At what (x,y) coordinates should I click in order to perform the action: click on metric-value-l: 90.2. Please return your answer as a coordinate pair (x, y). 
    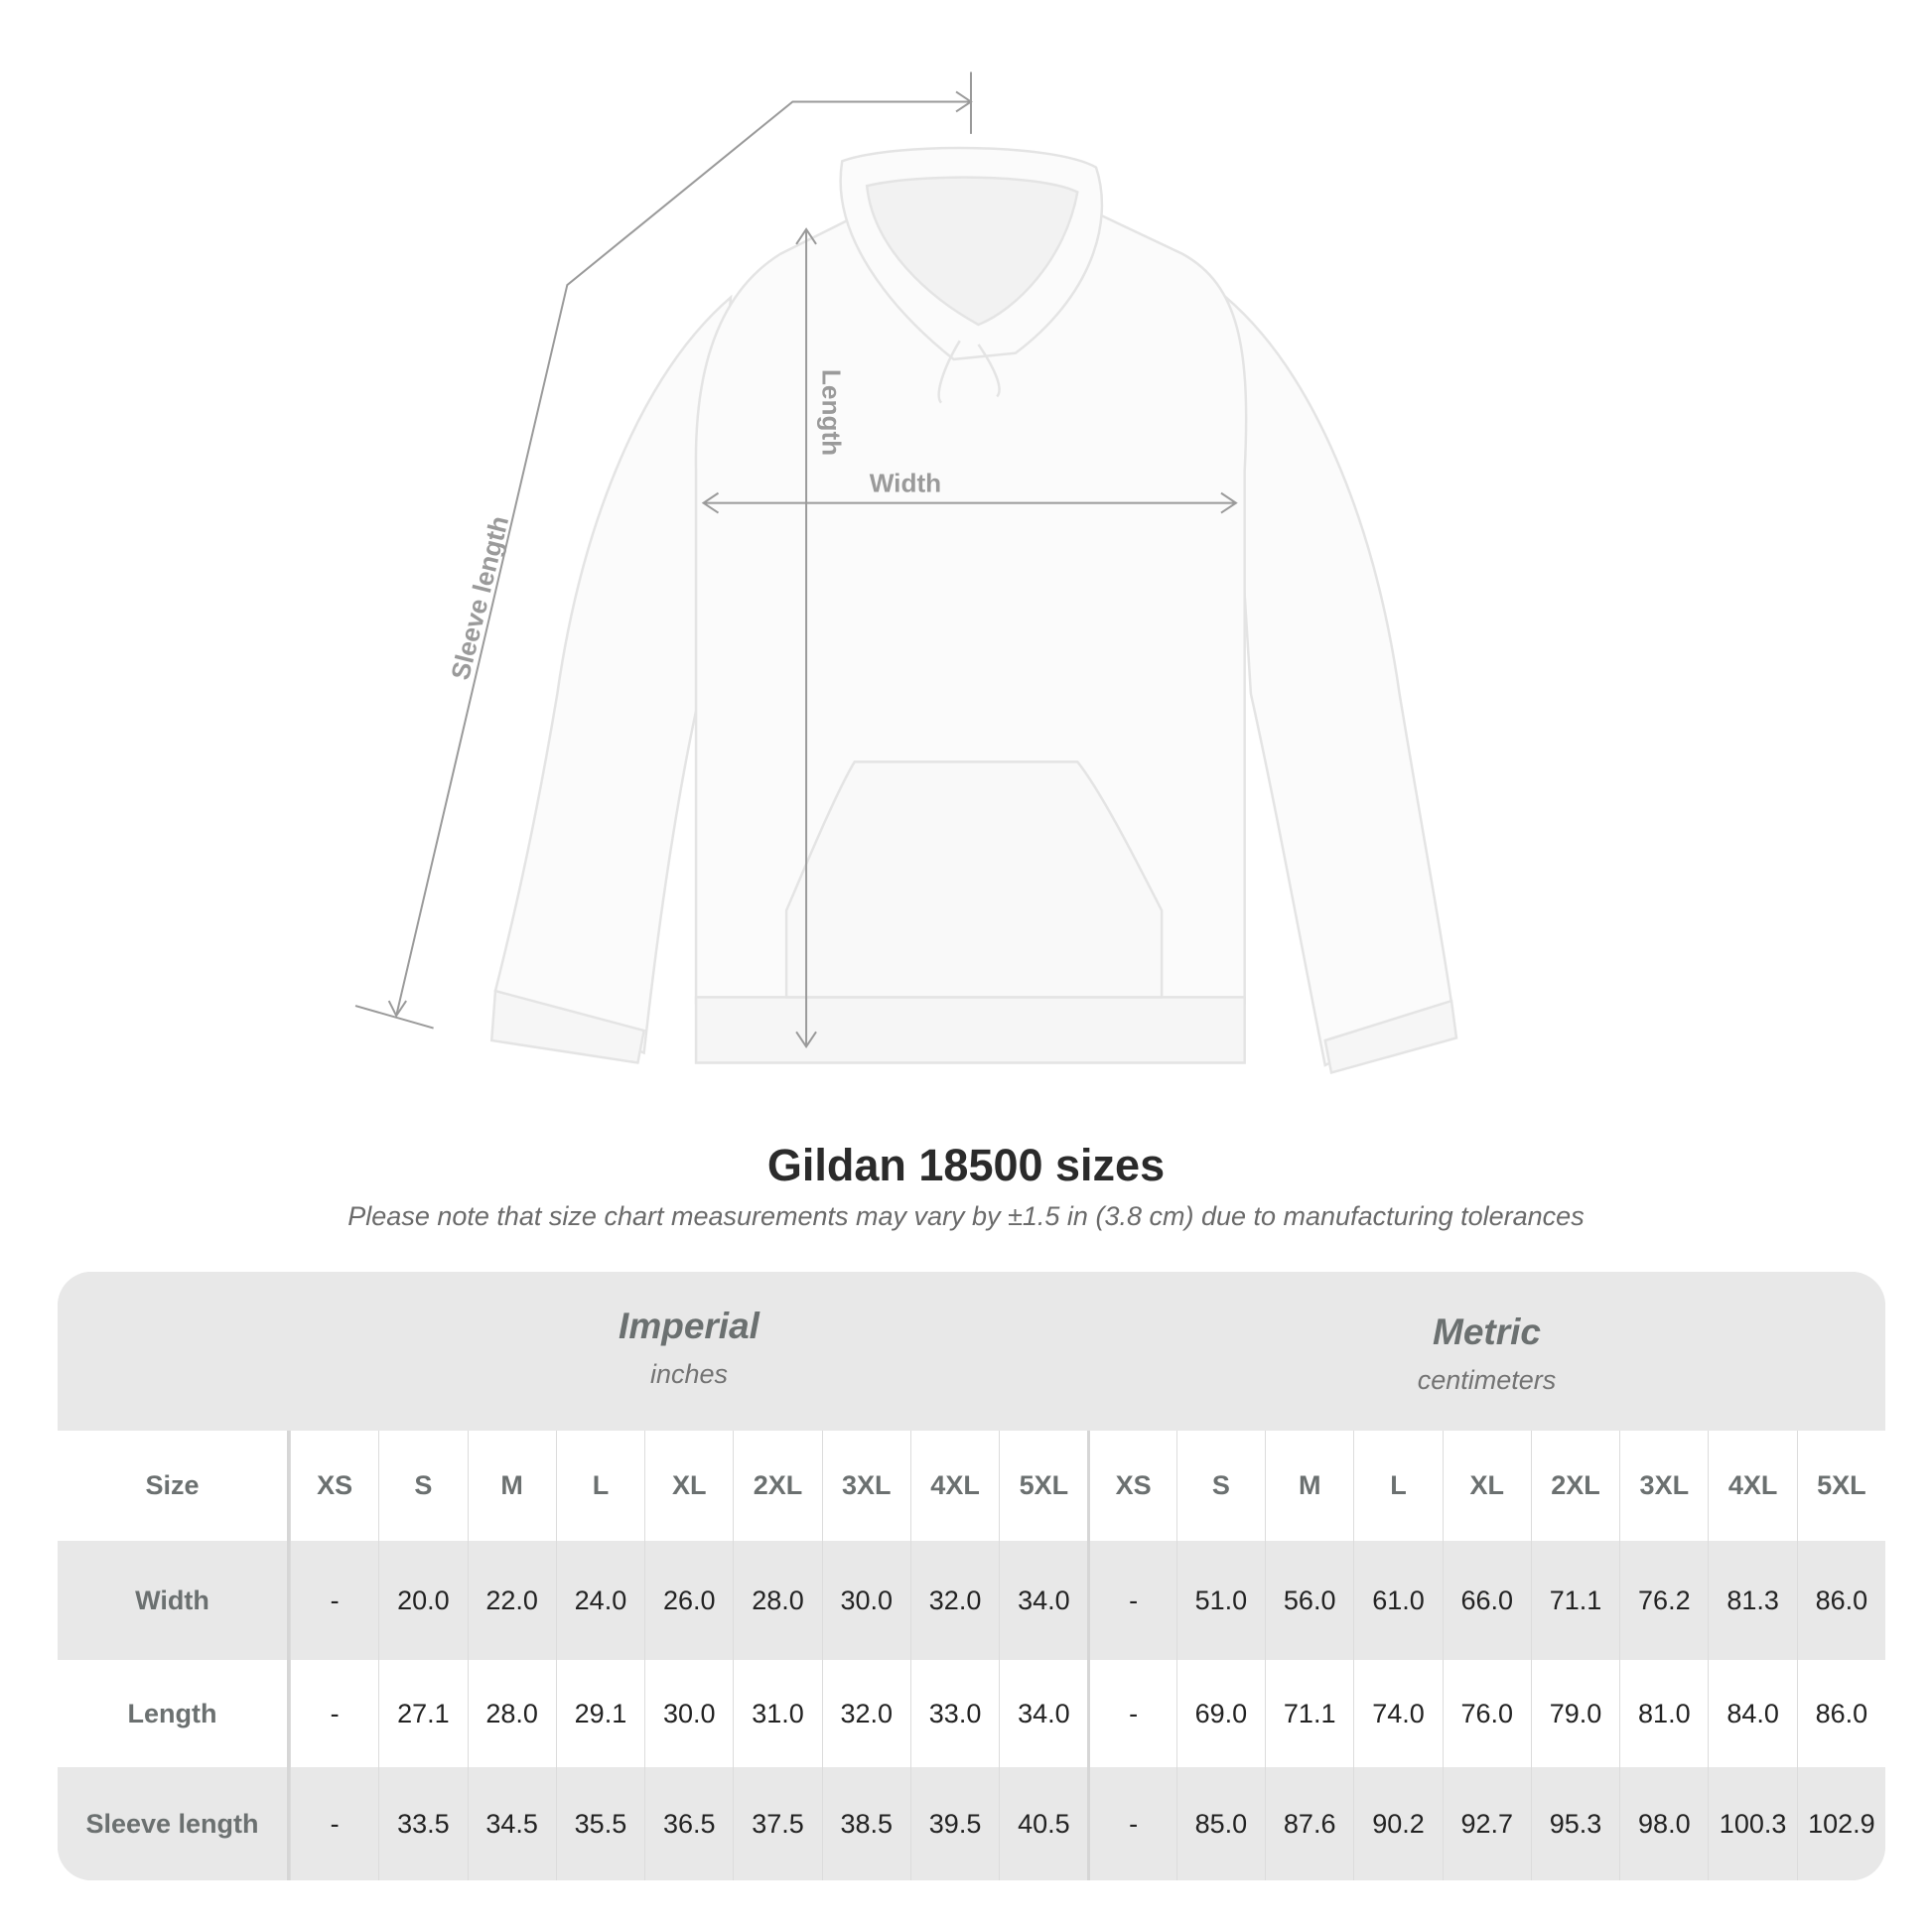
    Looking at the image, I should click on (1398, 1823).